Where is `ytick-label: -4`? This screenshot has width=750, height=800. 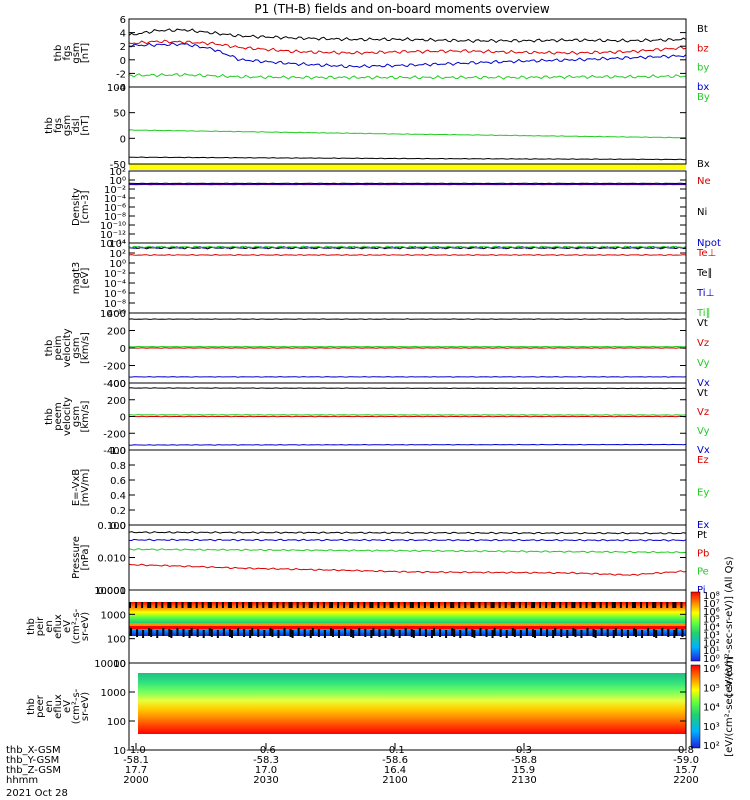 ytick-label: -4 is located at coordinates (121, 88).